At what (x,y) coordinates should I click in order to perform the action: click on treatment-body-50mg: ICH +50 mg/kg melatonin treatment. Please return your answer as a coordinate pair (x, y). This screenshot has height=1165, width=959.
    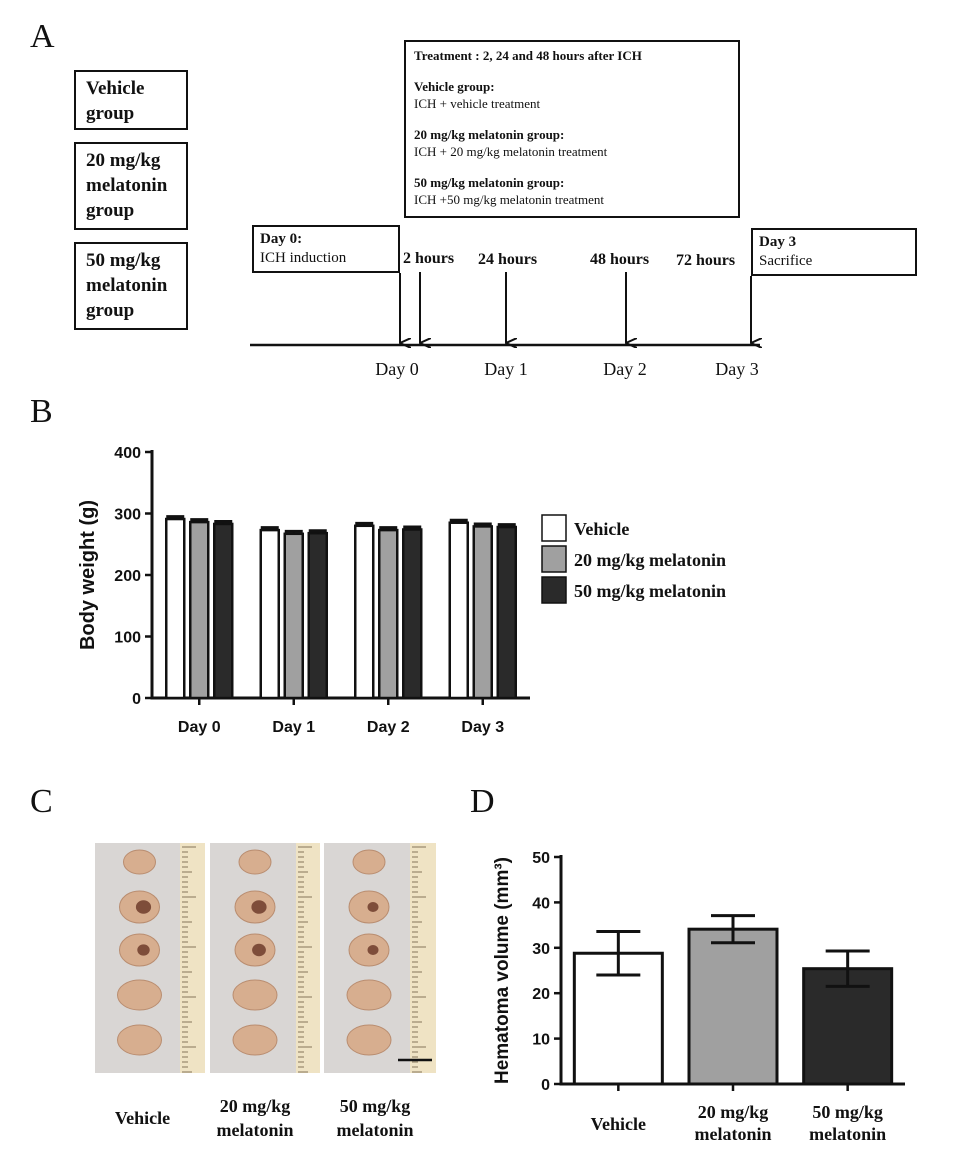
    Looking at the image, I should click on (509, 199).